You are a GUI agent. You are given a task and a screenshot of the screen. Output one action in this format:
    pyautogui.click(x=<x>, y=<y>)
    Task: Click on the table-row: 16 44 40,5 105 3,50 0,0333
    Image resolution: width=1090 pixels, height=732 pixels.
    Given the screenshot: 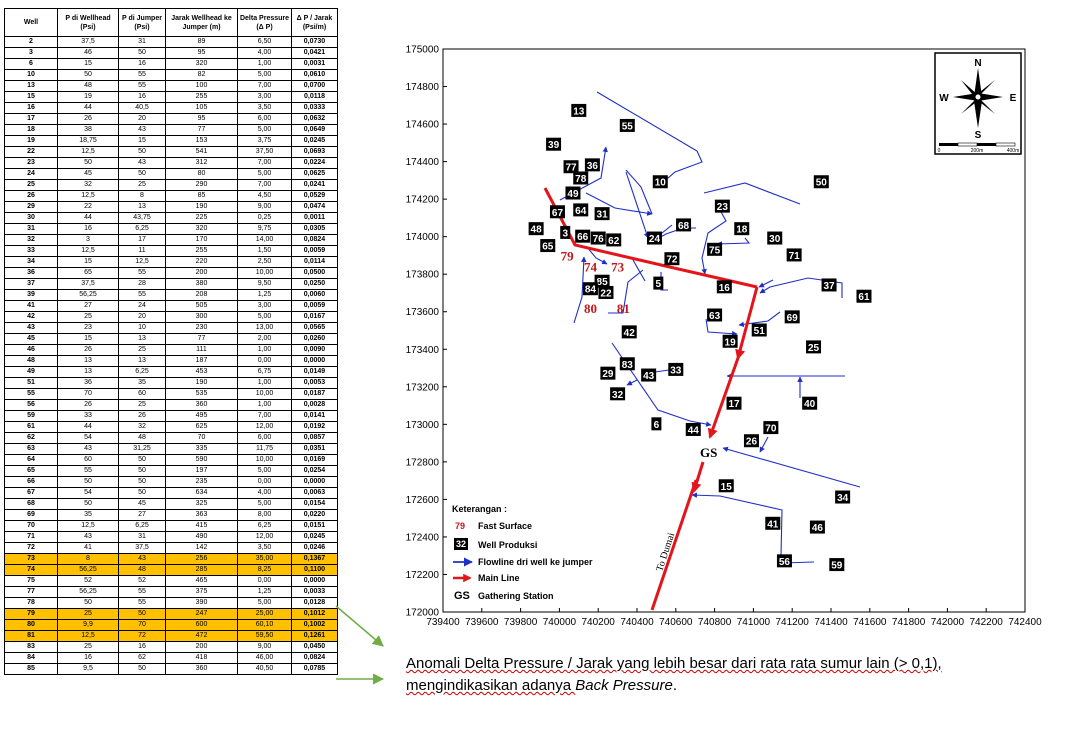 What is the action you would take?
    pyautogui.click(x=171, y=108)
    